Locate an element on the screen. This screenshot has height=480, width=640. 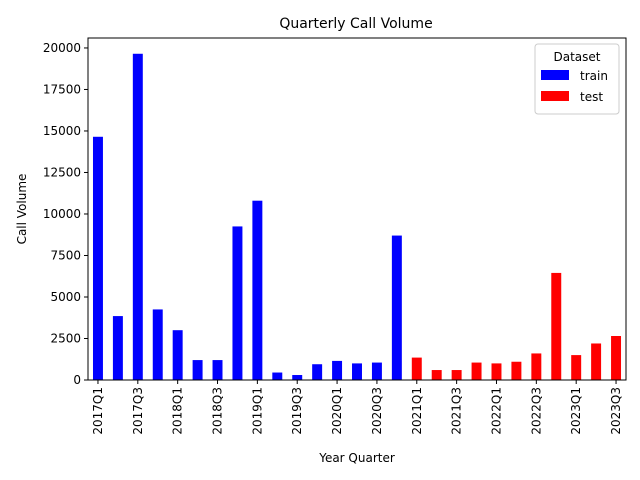
legend-swatch-test is located at coordinates (555, 96).